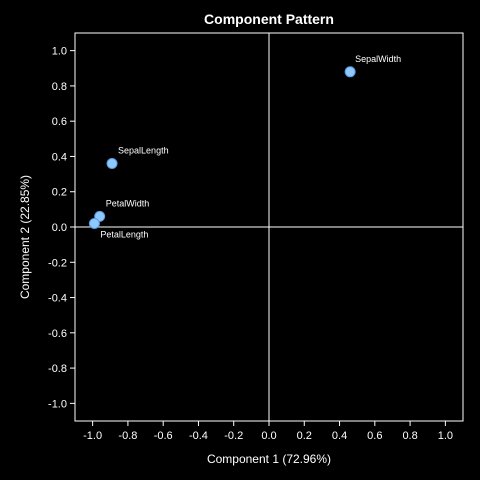 This screenshot has width=480, height=480. Describe the element at coordinates (163, 436) in the screenshot. I see `x-tick-label: -0.6` at that location.